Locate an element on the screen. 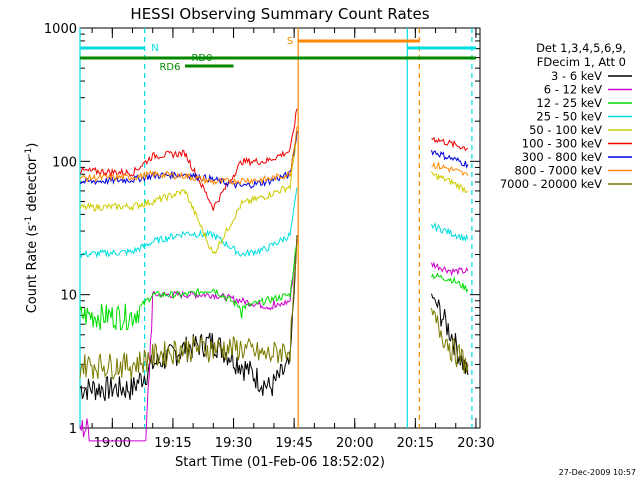  annotation-label: RD6 is located at coordinates (169, 67).